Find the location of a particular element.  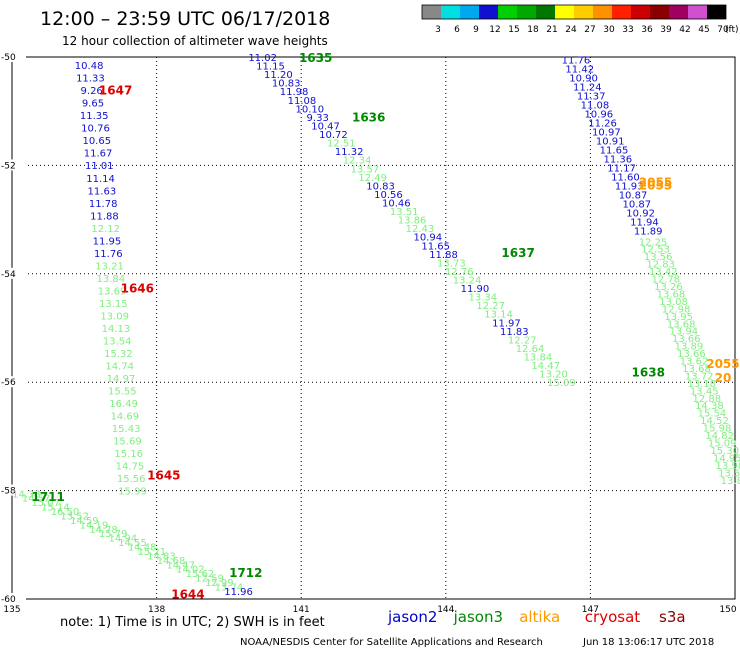

time-label: 1647 is located at coordinates (115, 91).